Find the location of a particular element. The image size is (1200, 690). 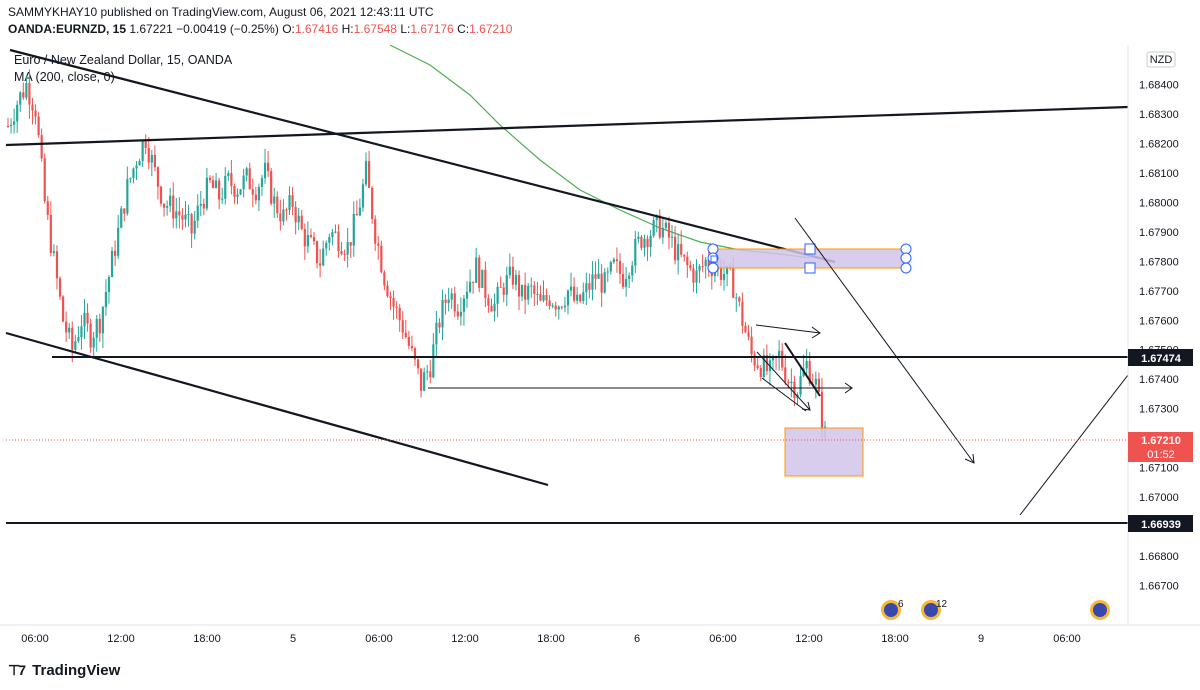

footer-brand: ⊤7 TradingView is located at coordinates (64, 670).